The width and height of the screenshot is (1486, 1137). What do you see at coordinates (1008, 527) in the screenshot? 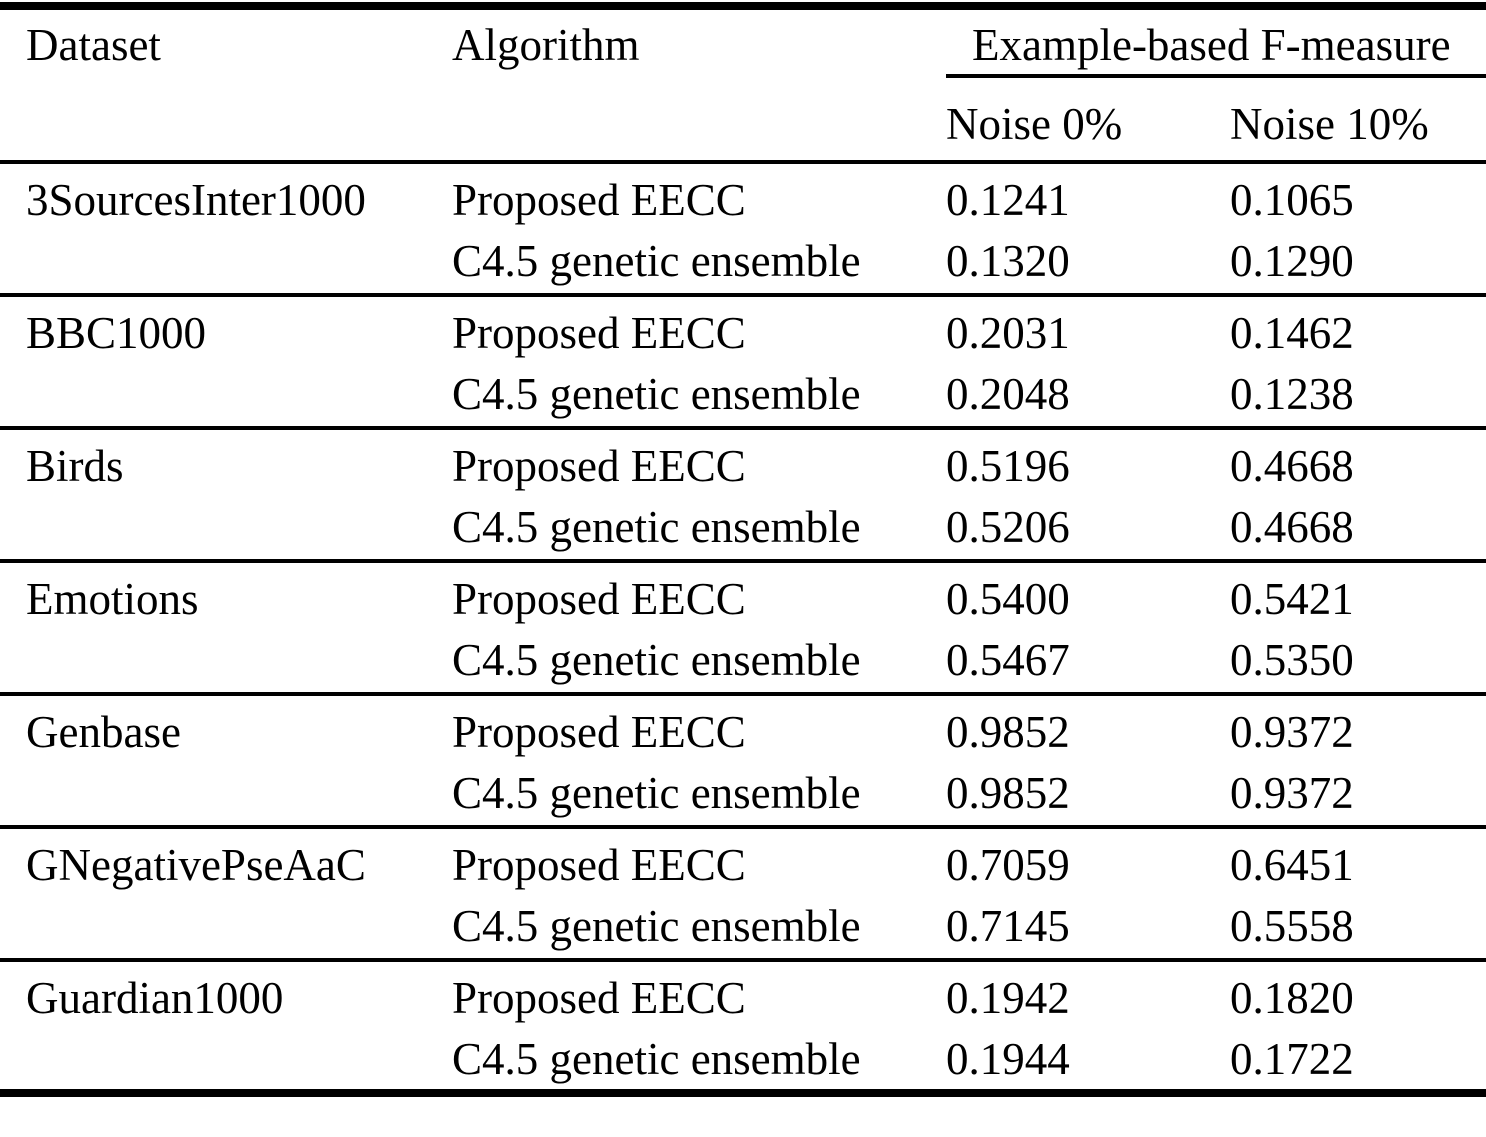
I see `value-noise-0: 0.5206` at bounding box center [1008, 527].